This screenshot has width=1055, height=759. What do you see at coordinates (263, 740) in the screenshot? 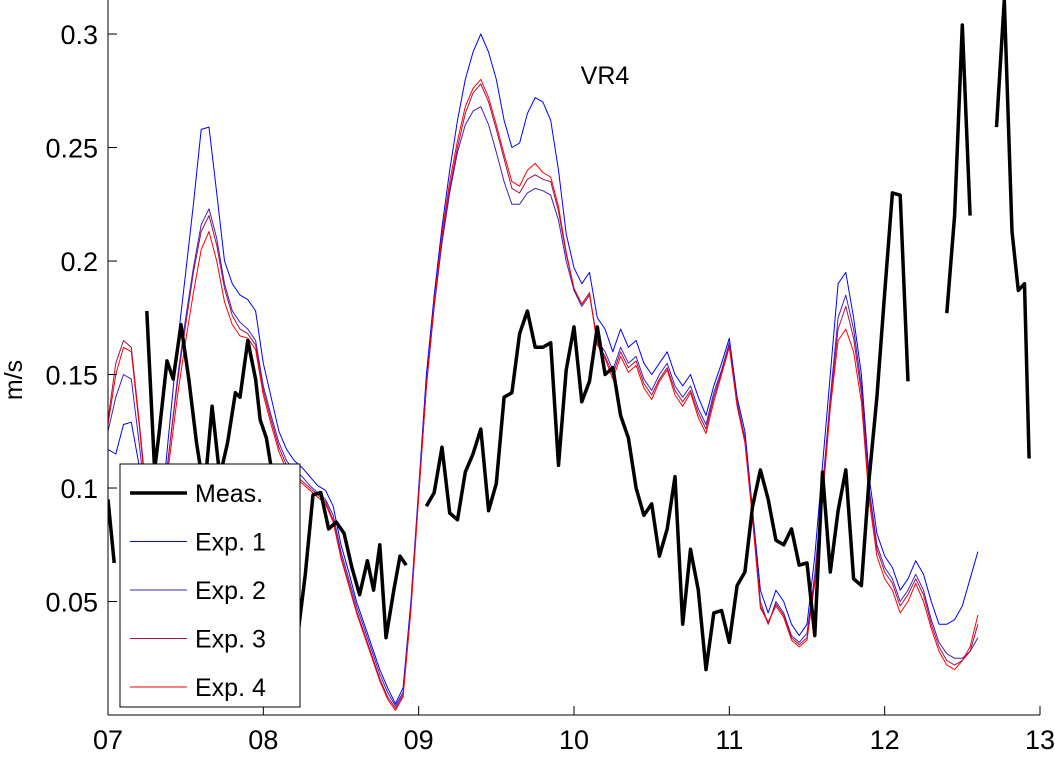
I see `x-tick-label: 08` at bounding box center [263, 740].